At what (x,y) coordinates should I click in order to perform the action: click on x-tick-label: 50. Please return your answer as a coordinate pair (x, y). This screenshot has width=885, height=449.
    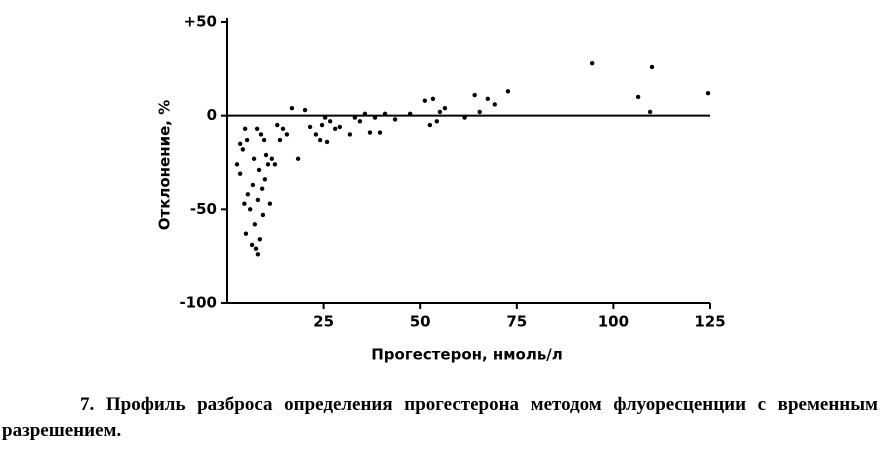
    Looking at the image, I should click on (420, 322).